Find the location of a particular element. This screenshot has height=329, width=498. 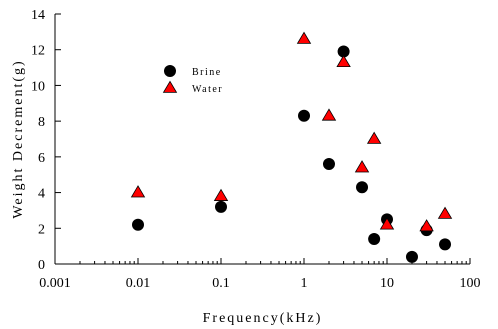

y-tick-label: 14 is located at coordinates (38, 15).